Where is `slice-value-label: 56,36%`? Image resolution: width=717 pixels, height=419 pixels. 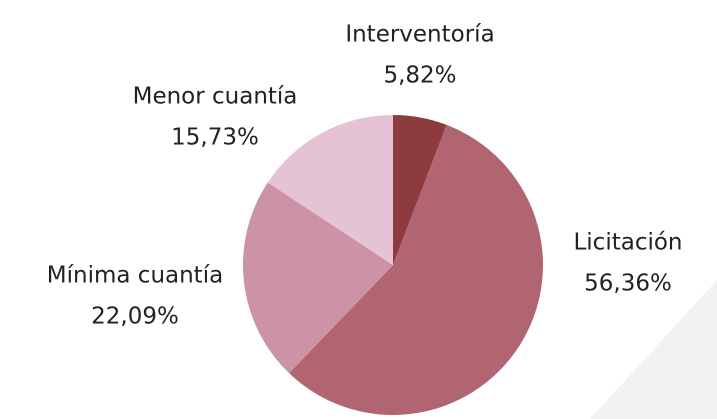
slice-value-label: 56,36% is located at coordinates (628, 284).